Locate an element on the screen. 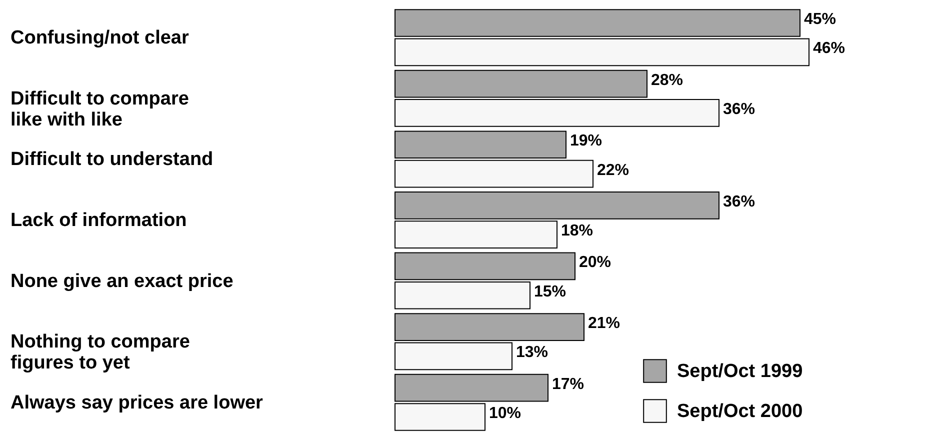 Image resolution: width=947 pixels, height=432 pixels. data-label: 21% is located at coordinates (604, 323).